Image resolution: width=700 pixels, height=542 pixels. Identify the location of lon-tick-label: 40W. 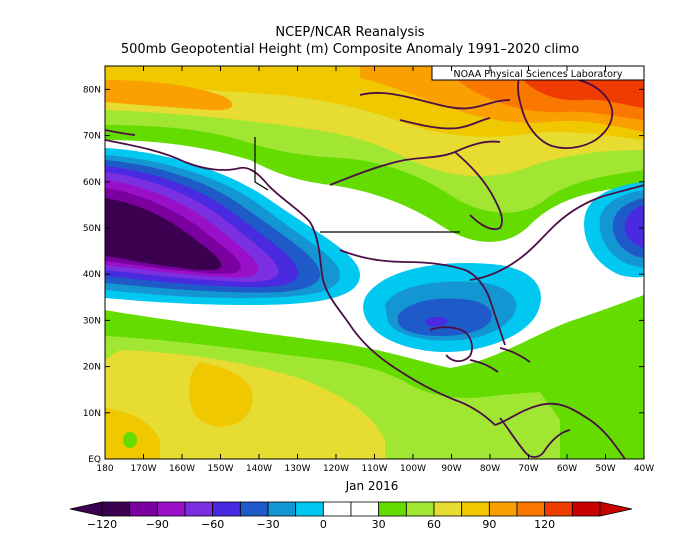
(644, 469).